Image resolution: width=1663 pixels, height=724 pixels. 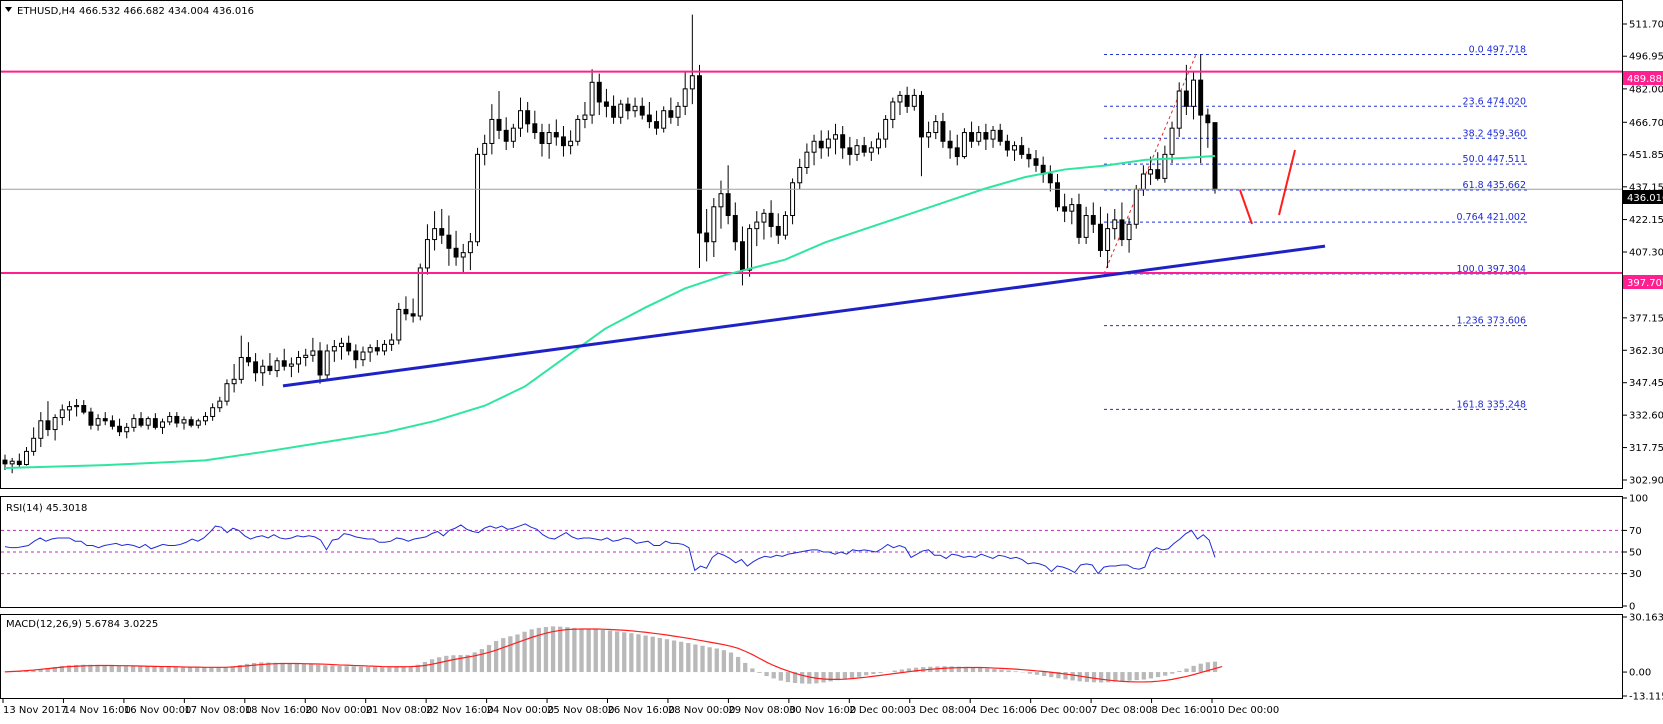 What do you see at coordinates (8, 9) in the screenshot?
I see `dropdown-triangle-icon` at bounding box center [8, 9].